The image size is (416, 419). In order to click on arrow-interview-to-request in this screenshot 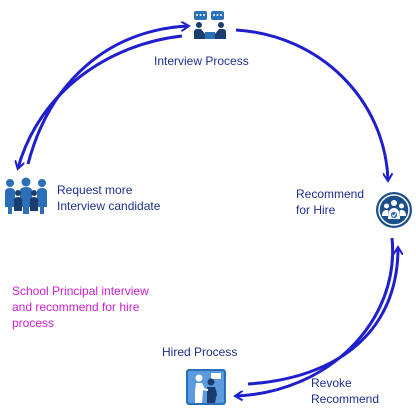, I will do `click(100, 101)`.